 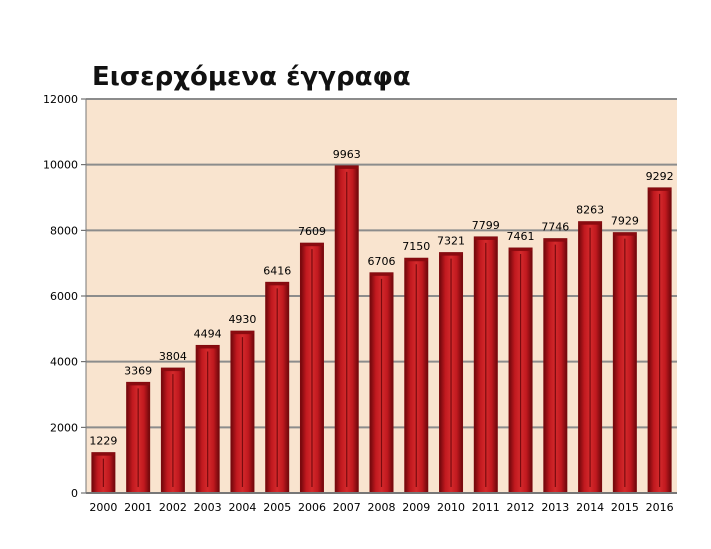 What do you see at coordinates (242, 507) in the screenshot?
I see `x-tick-label: 2004` at bounding box center [242, 507].